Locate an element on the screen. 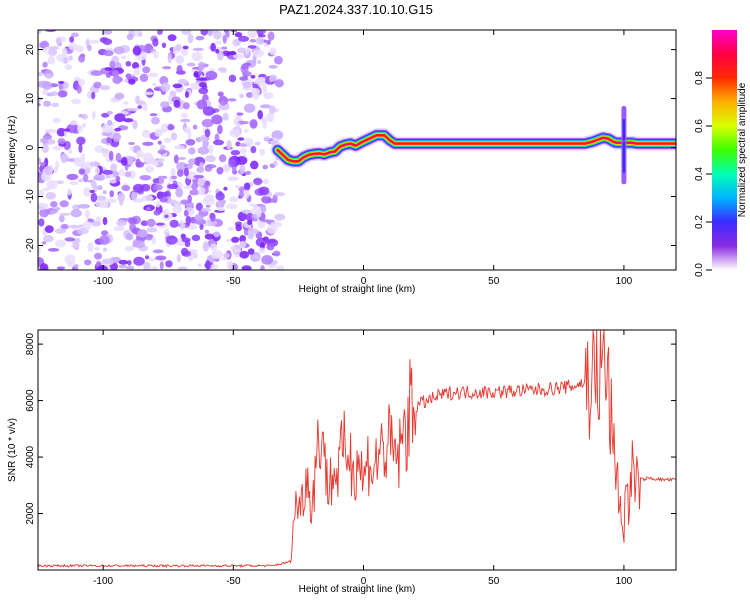 This screenshot has height=600, width=750. x-tick-label: 100 is located at coordinates (624, 281).